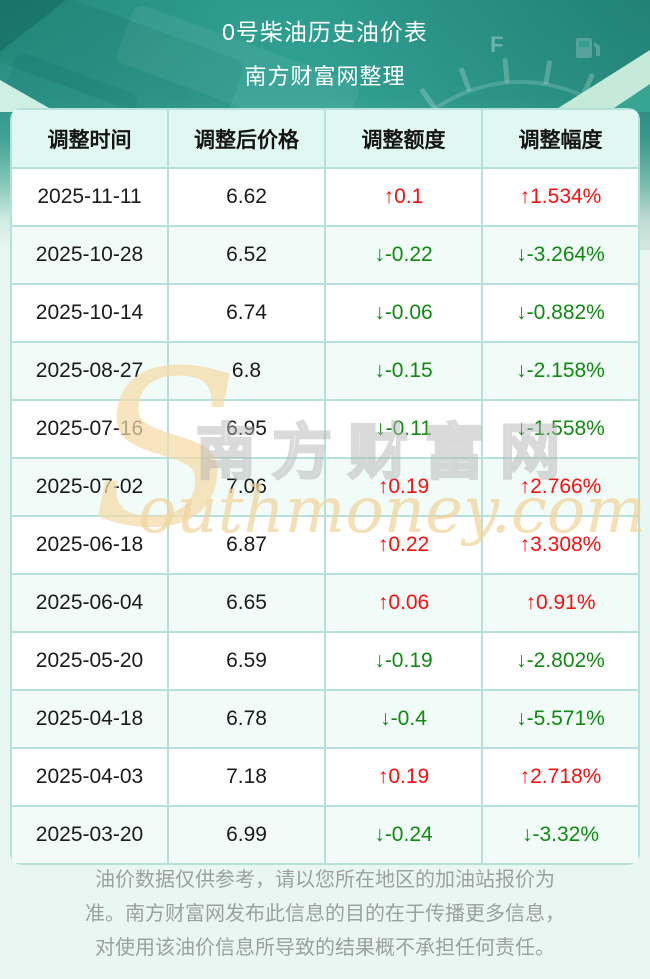 The width and height of the screenshot is (650, 979). I want to click on table-row: 2025-06-04 6.65 ↑0.06 ↑0.91%, so click(325, 603).